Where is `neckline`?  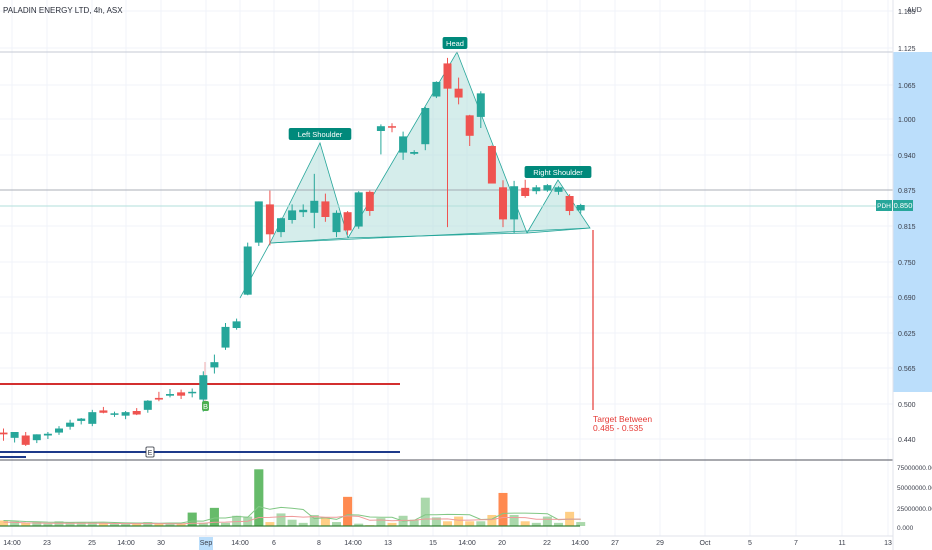
neckline is located at coordinates (430, 235).